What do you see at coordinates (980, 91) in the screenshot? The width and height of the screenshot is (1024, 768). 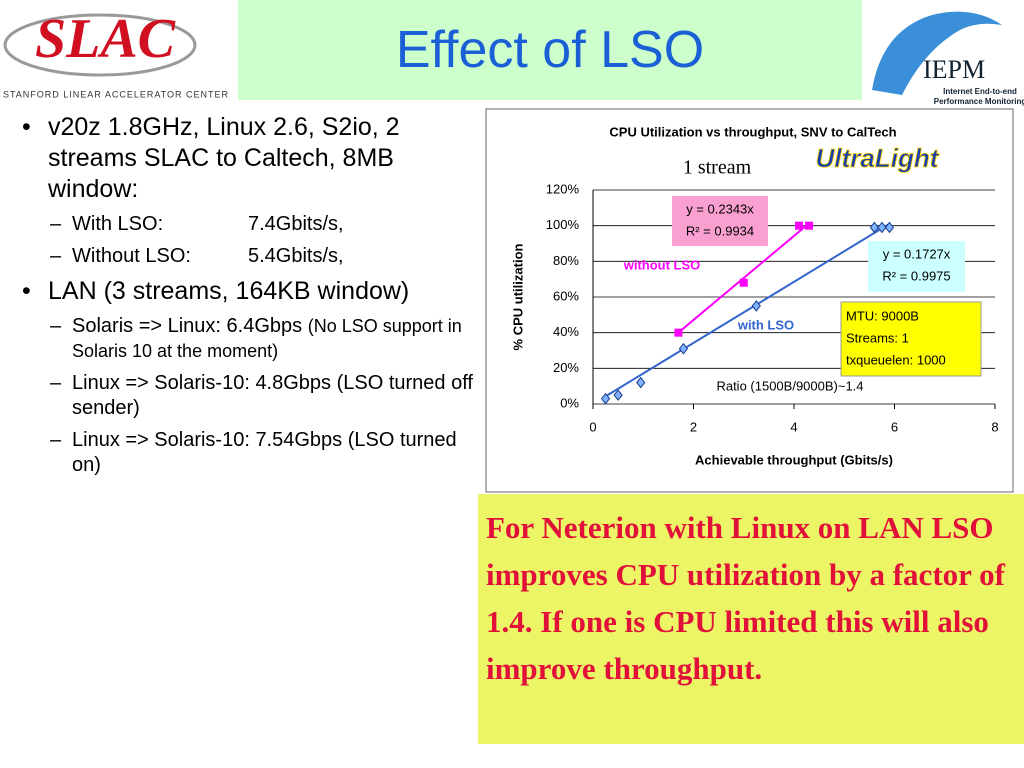 I see `logo-caption: Internet End-to-end` at bounding box center [980, 91].